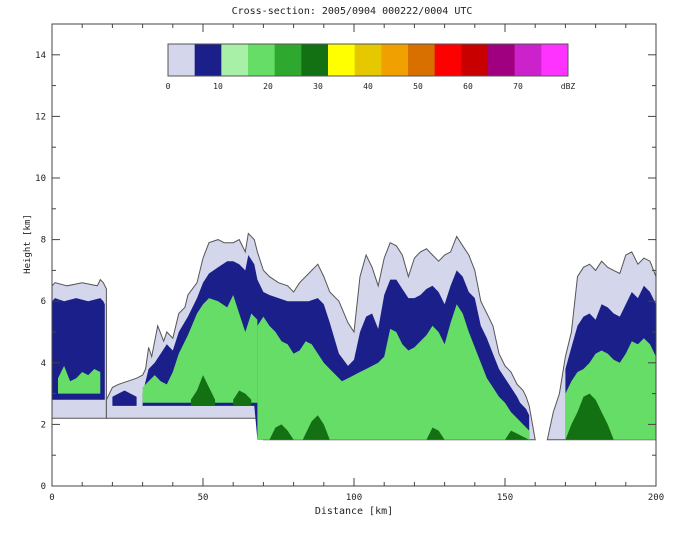 This screenshot has width=677, height=534. I want to click on x-tick-label: 100, so click(354, 498).